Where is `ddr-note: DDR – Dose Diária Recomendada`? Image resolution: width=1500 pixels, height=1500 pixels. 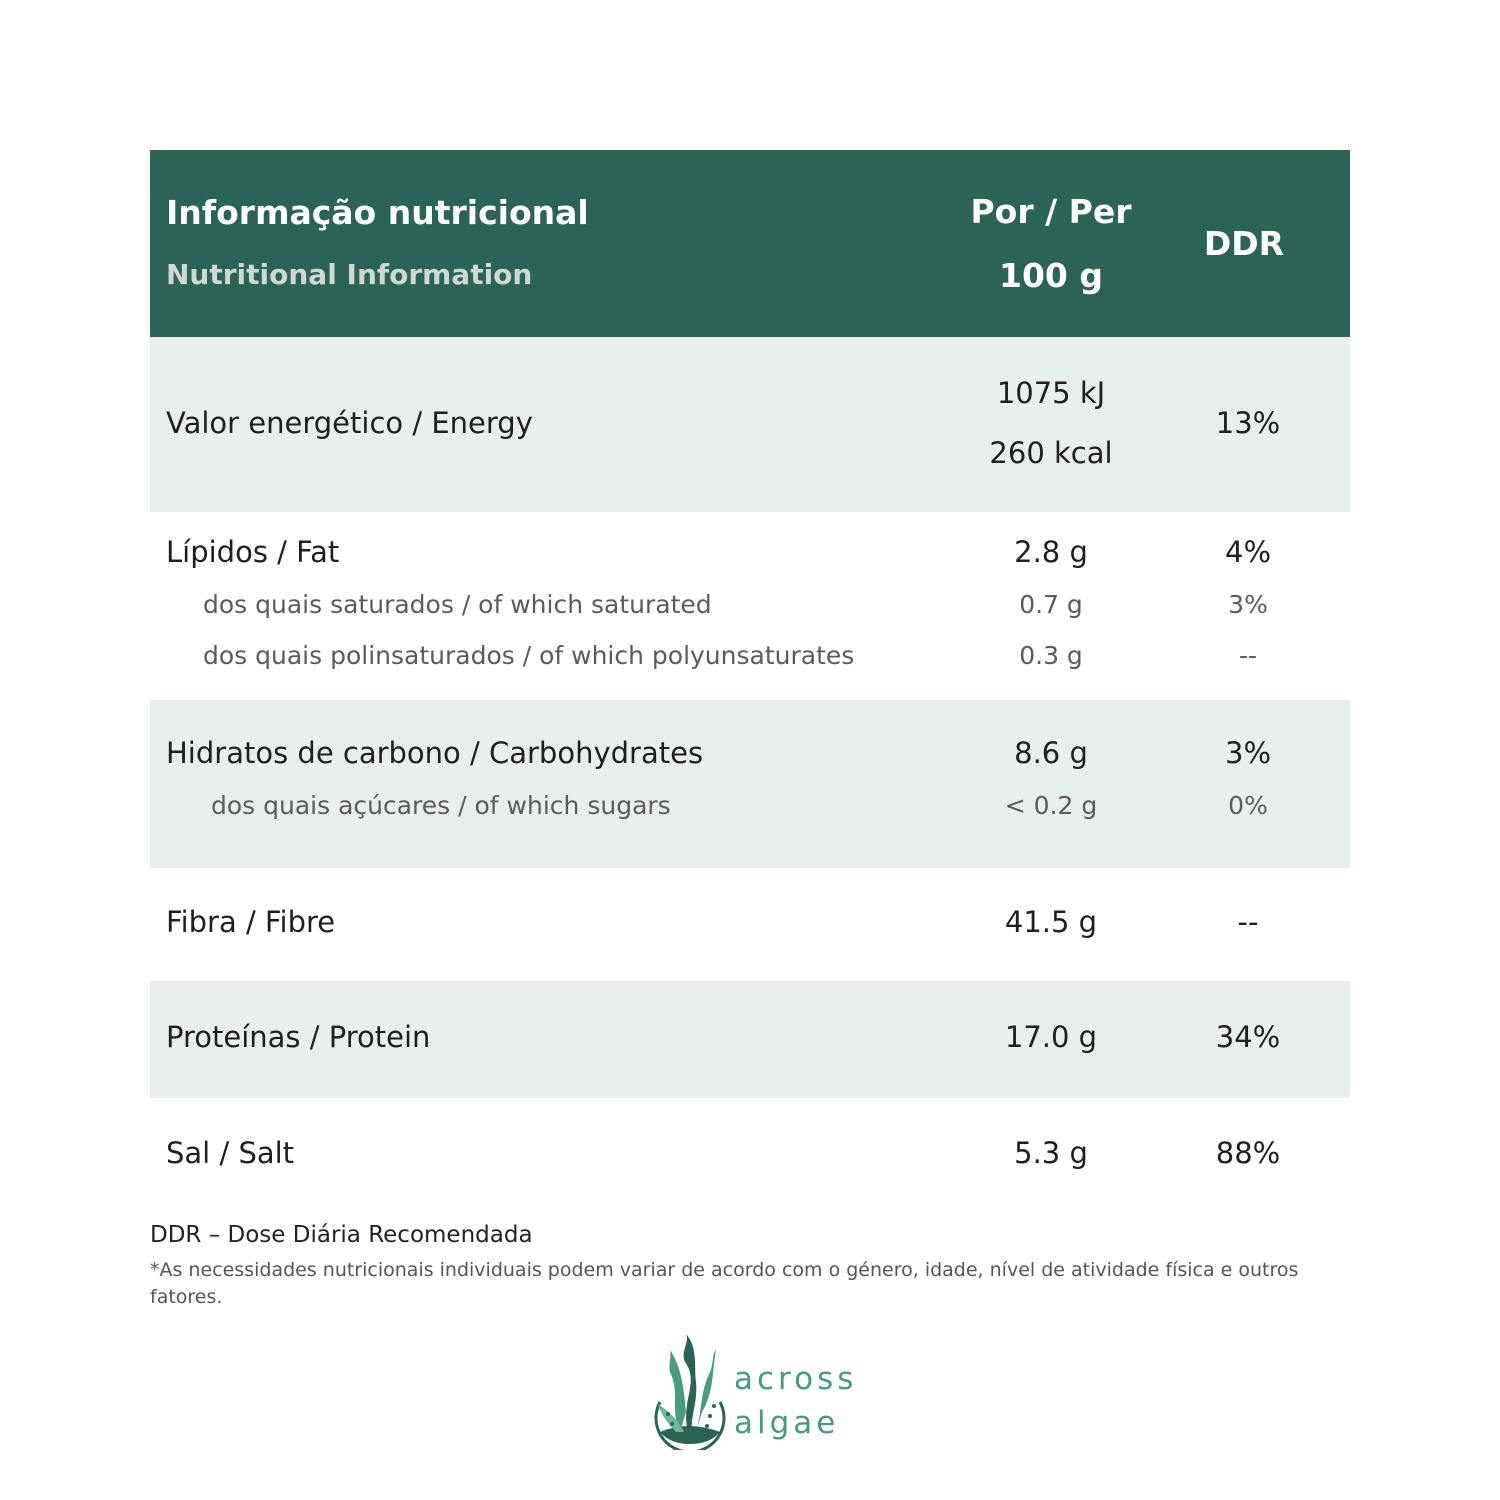 ddr-note: DDR – Dose Diária Recomendada is located at coordinates (341, 1235).